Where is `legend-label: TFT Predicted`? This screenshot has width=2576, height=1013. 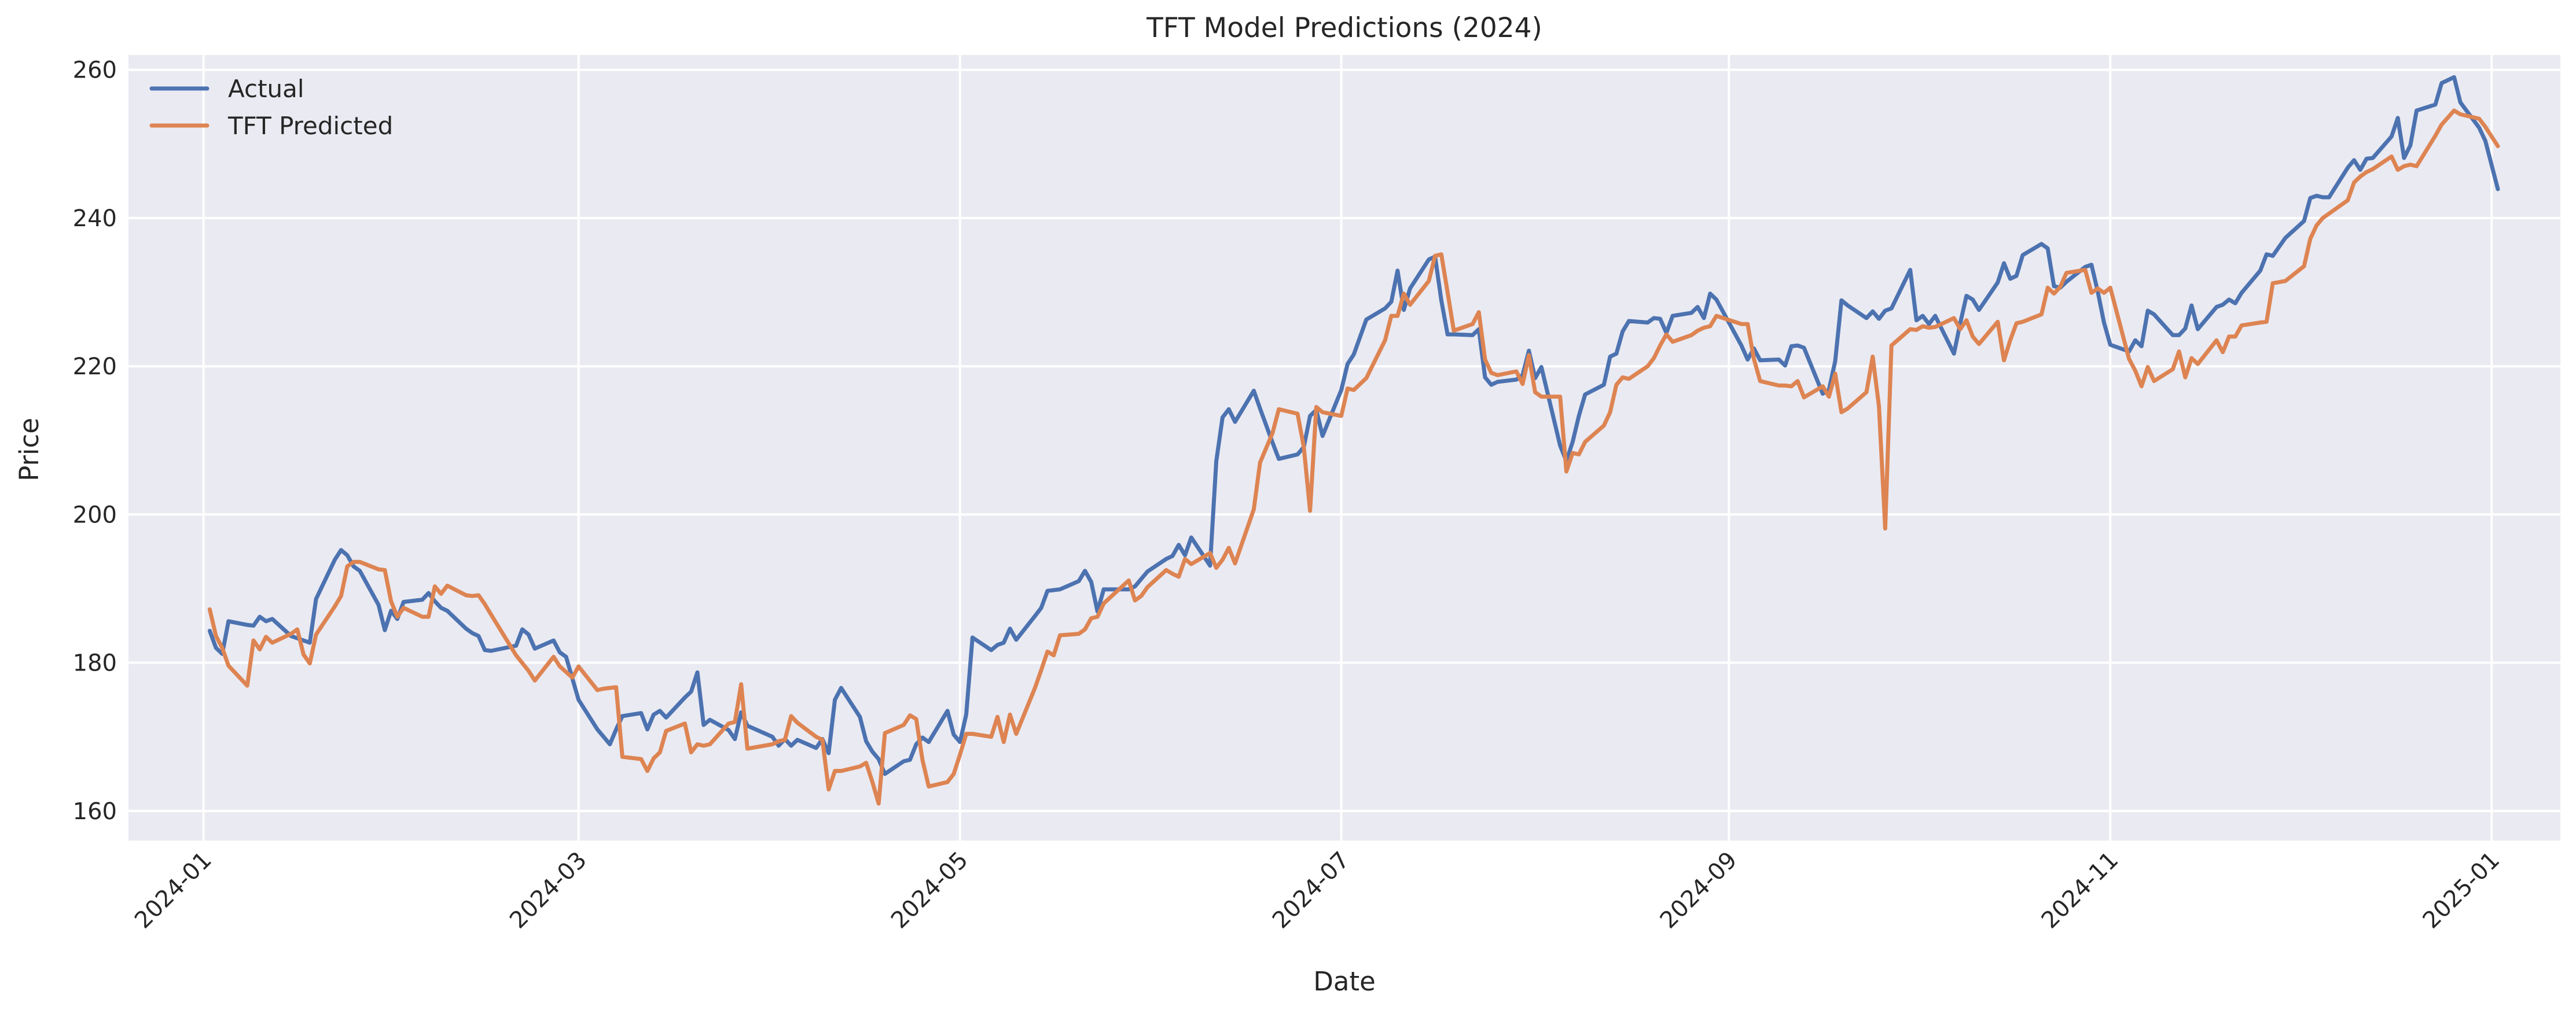
legend-label: TFT Predicted is located at coordinates (310, 126).